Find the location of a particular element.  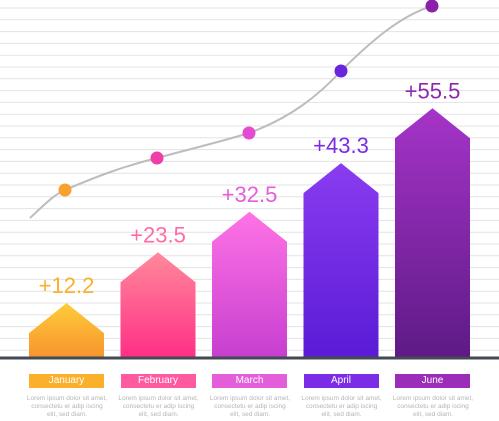

value-label: +23.5 is located at coordinates (158, 234).